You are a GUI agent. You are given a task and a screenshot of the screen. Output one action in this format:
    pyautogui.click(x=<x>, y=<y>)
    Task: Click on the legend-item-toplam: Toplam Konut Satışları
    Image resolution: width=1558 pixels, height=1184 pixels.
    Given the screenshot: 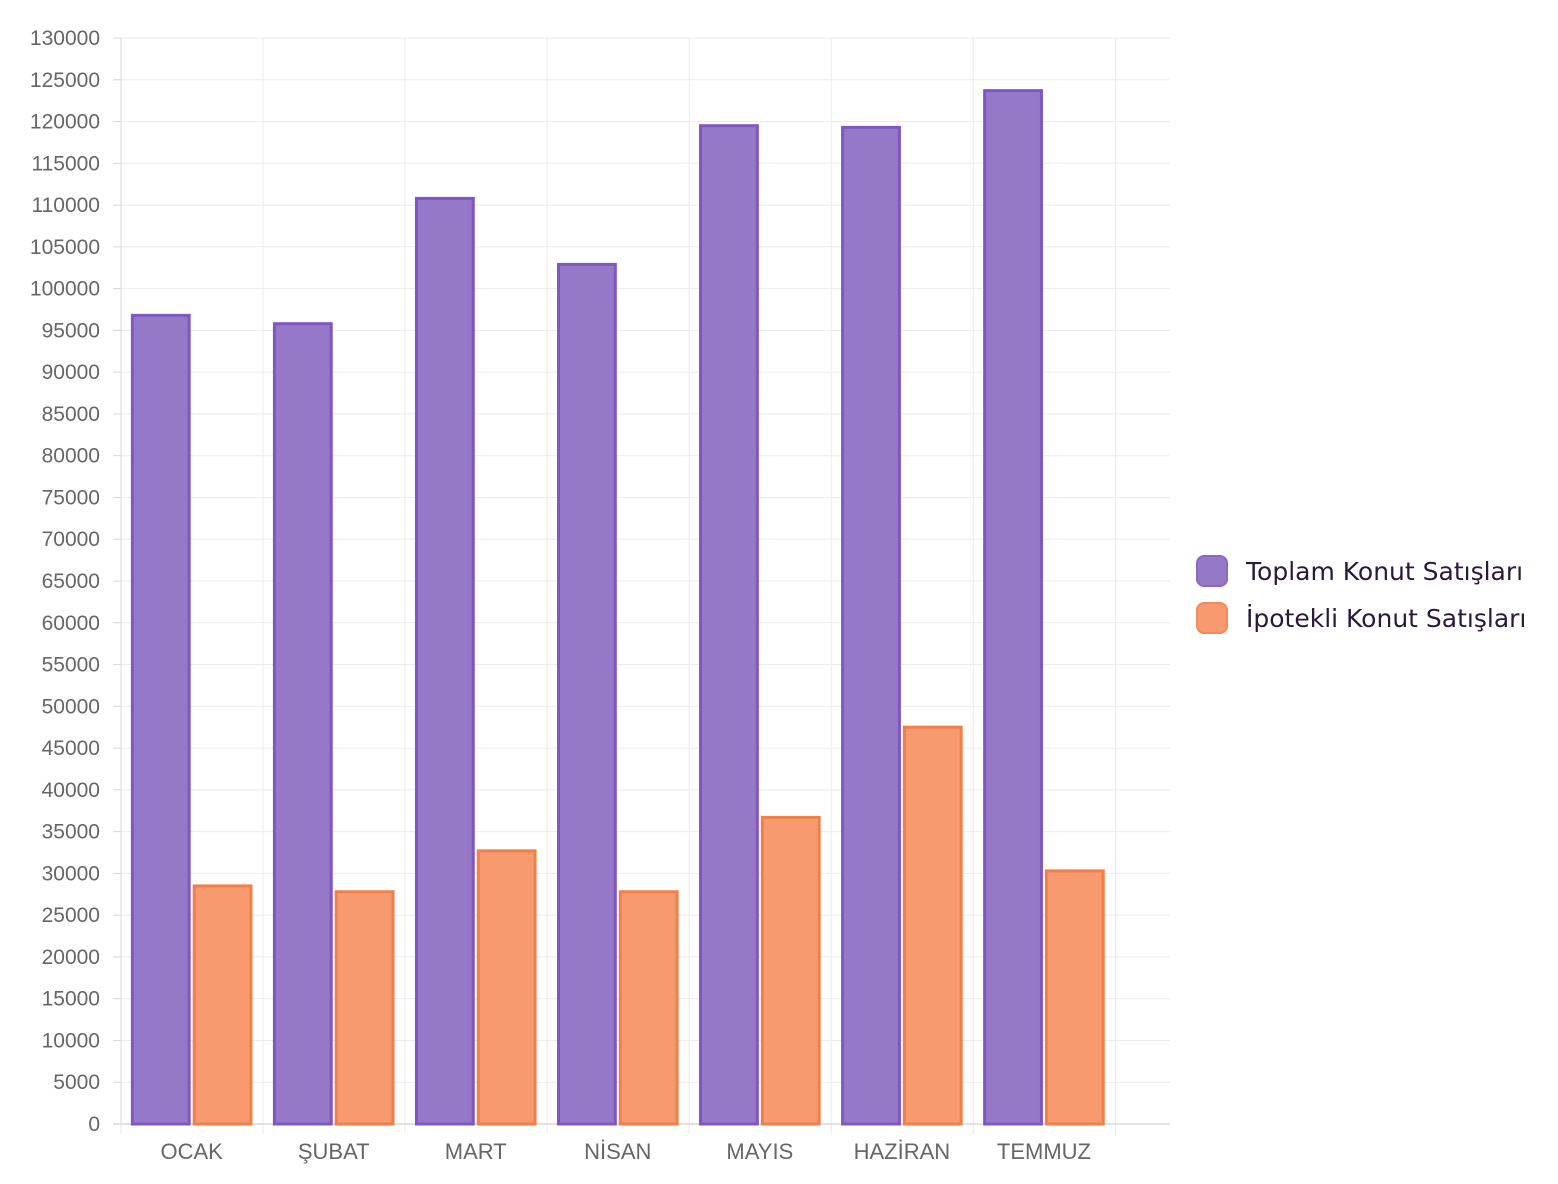 What is the action you would take?
    pyautogui.click(x=1361, y=571)
    